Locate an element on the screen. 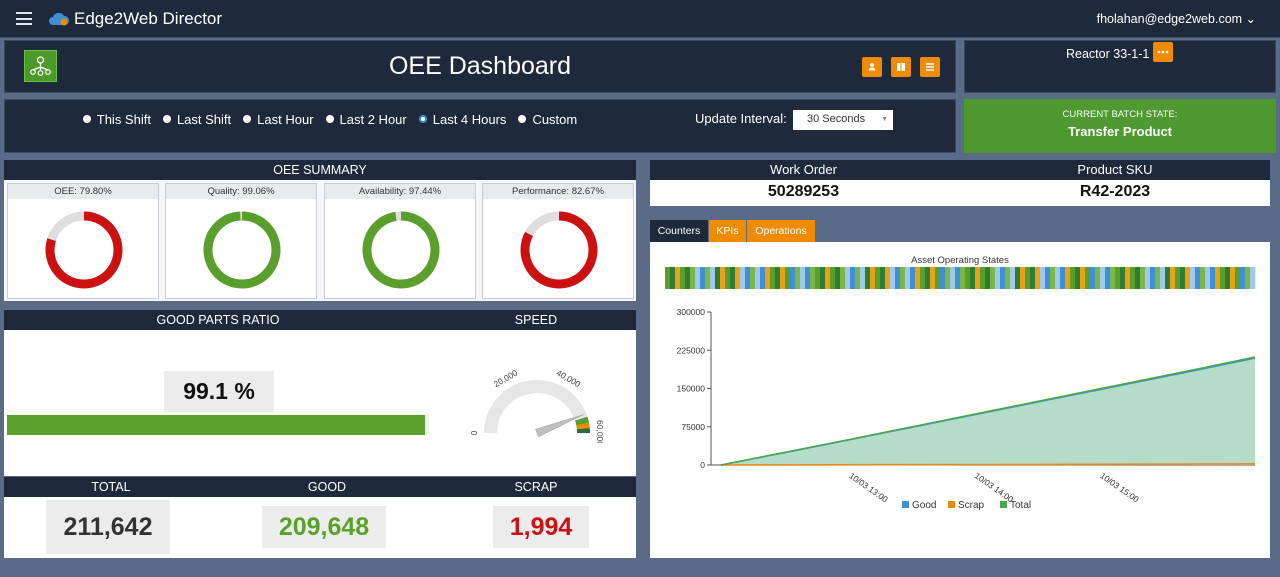  oee-summary-title: OEE SUMMARY is located at coordinates (320, 170).